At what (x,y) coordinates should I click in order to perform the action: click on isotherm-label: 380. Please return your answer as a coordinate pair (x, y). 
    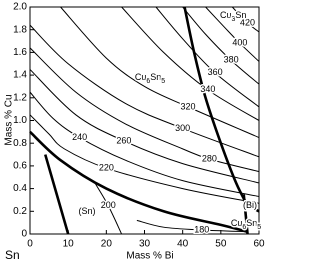
    Looking at the image, I should click on (231, 60).